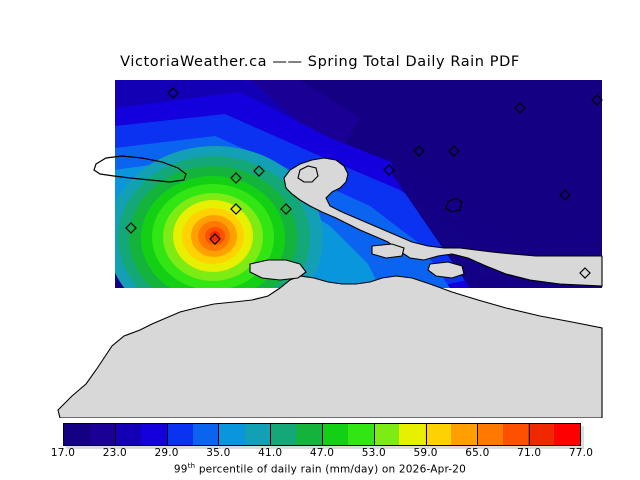  What do you see at coordinates (425, 453) in the screenshot?
I see `colorbar-tick-label: 59.0` at bounding box center [425, 453].